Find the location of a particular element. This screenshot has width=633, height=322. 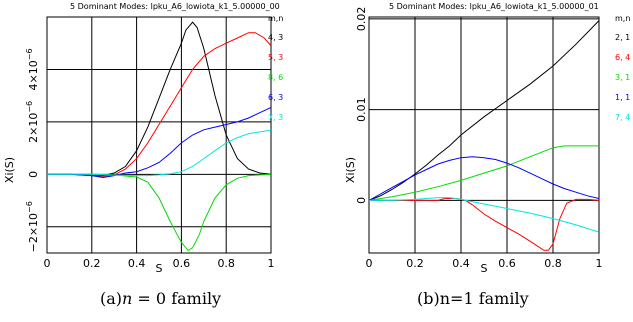

caption-variable: n is located at coordinates (127, 298).